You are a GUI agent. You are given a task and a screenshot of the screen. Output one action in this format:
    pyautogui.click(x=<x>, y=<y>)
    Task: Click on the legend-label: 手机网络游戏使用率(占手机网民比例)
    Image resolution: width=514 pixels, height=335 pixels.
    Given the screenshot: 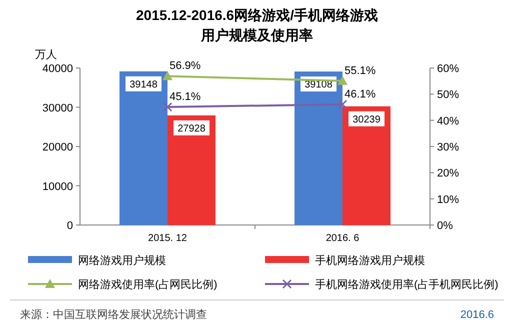 What is the action you would take?
    pyautogui.click(x=406, y=284)
    